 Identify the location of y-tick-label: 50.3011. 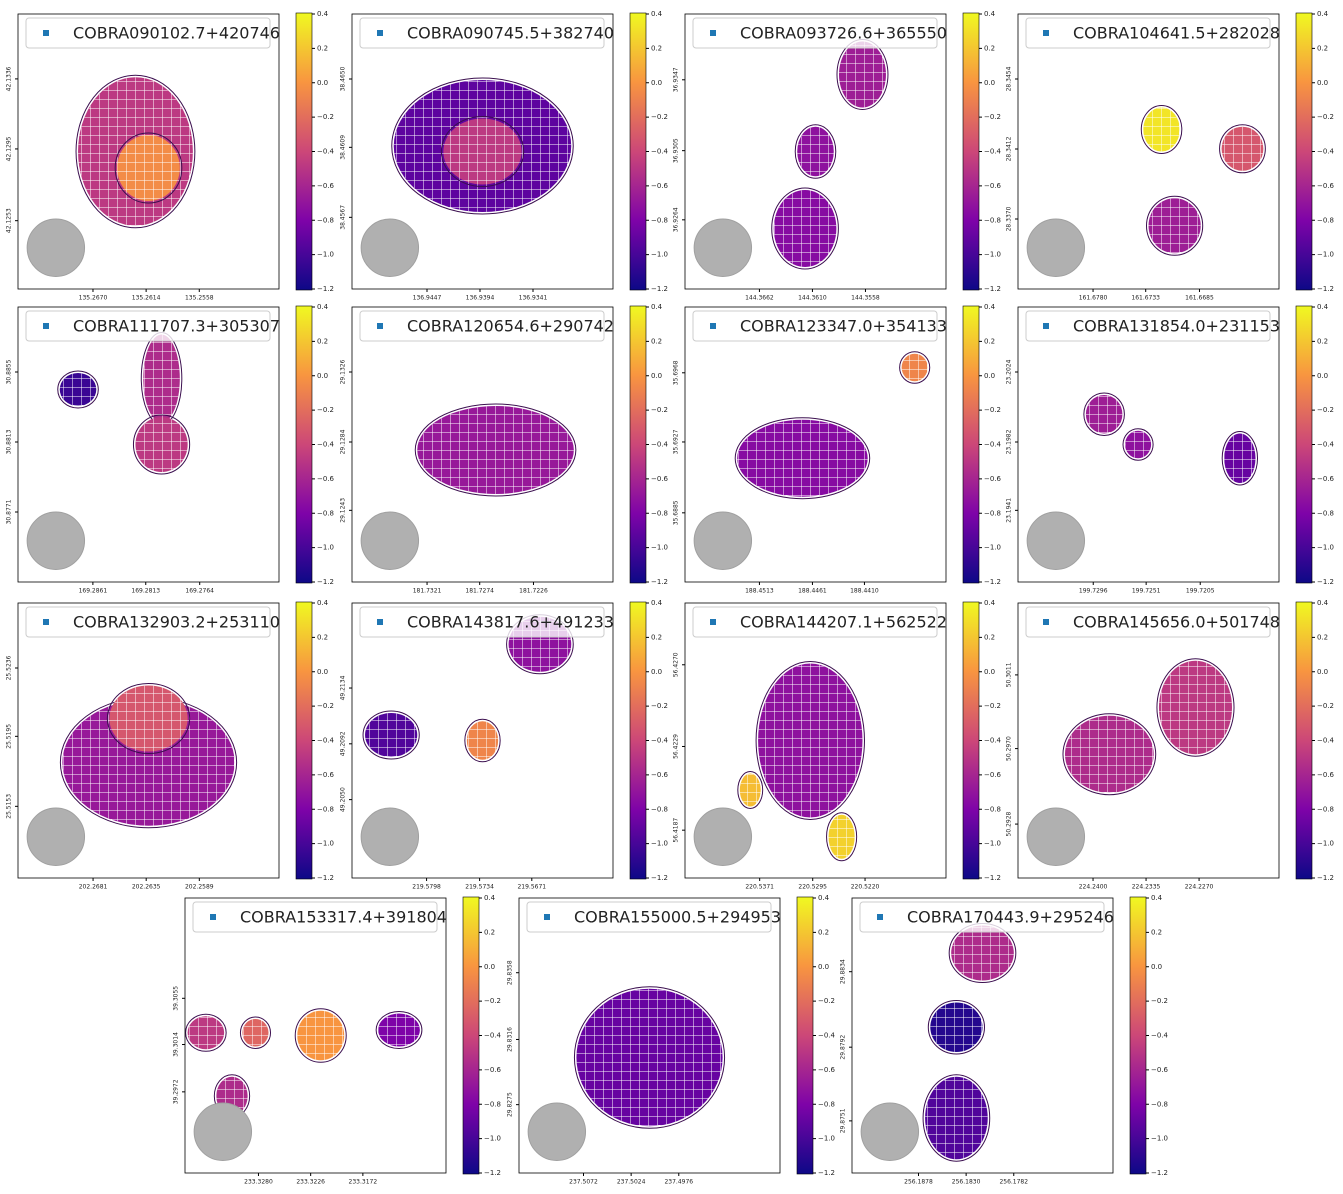
(1009, 674).